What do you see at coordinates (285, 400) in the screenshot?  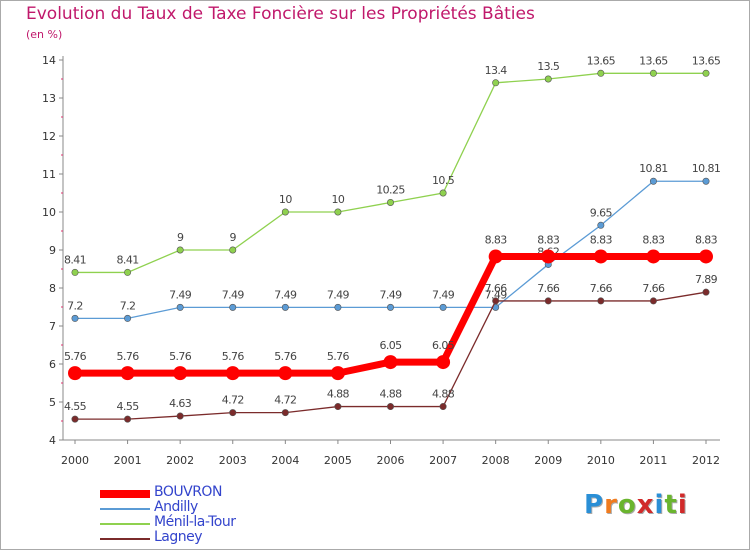 I see `data-label: 4.72` at bounding box center [285, 400].